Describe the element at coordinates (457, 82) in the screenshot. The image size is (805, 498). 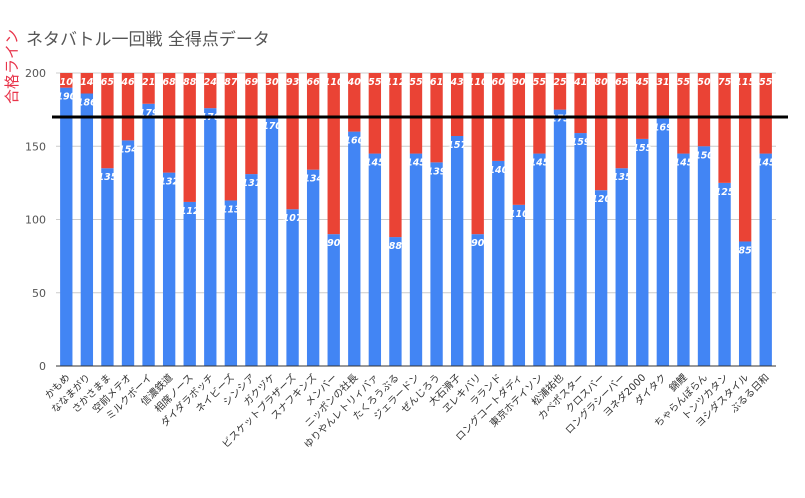
I see `data-label-shortfall: 43` at that location.